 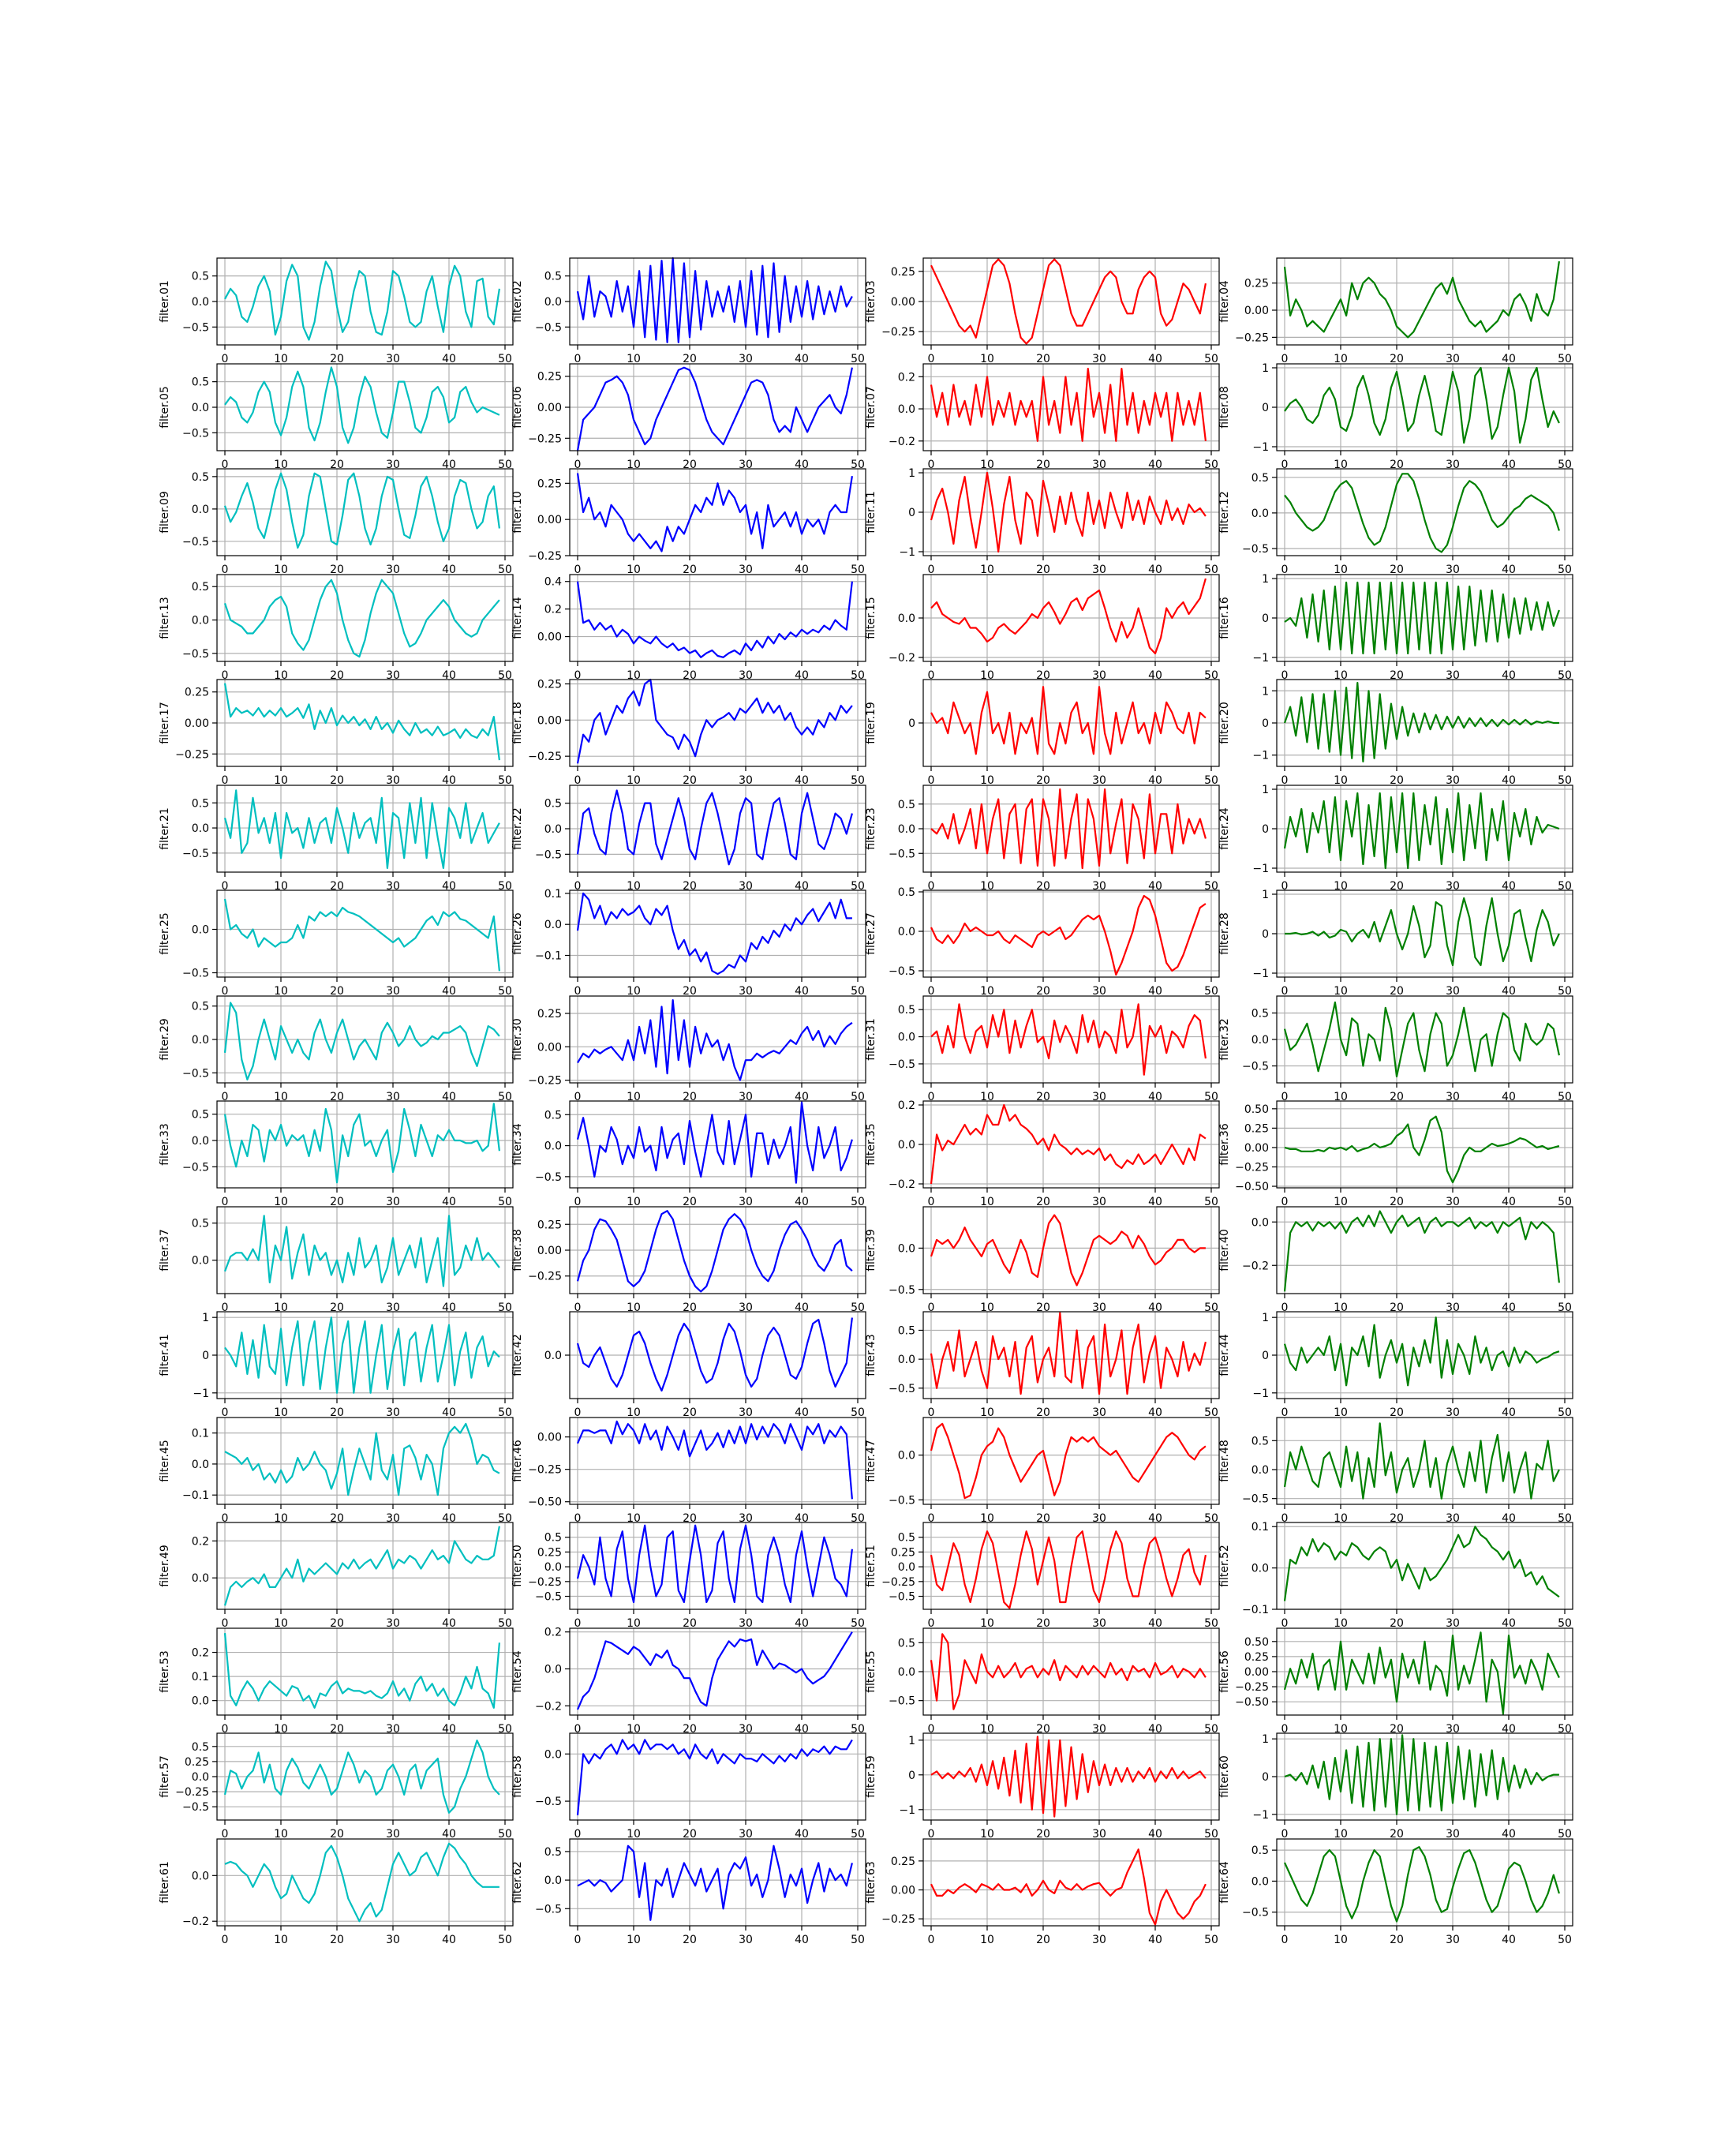 I want to click on axes-filter-43: 0 10 20 30 40 50 0.5 0.0 −0.5 filter.43, so click(x=1042, y=1365).